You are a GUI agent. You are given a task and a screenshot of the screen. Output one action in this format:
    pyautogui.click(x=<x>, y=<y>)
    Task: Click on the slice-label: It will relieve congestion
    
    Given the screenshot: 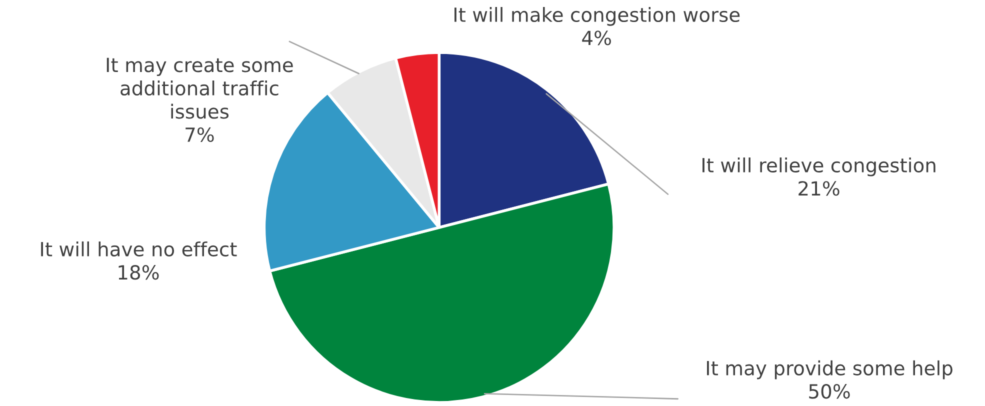 What is the action you would take?
    pyautogui.click(x=819, y=166)
    